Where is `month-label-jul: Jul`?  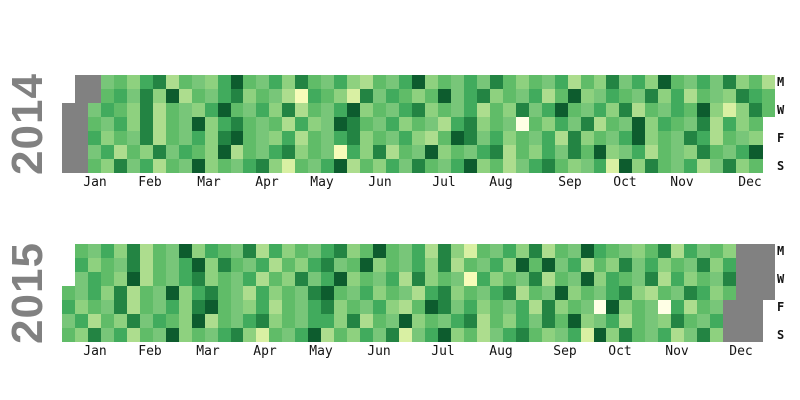
month-label-jul: Jul is located at coordinates (443, 351).